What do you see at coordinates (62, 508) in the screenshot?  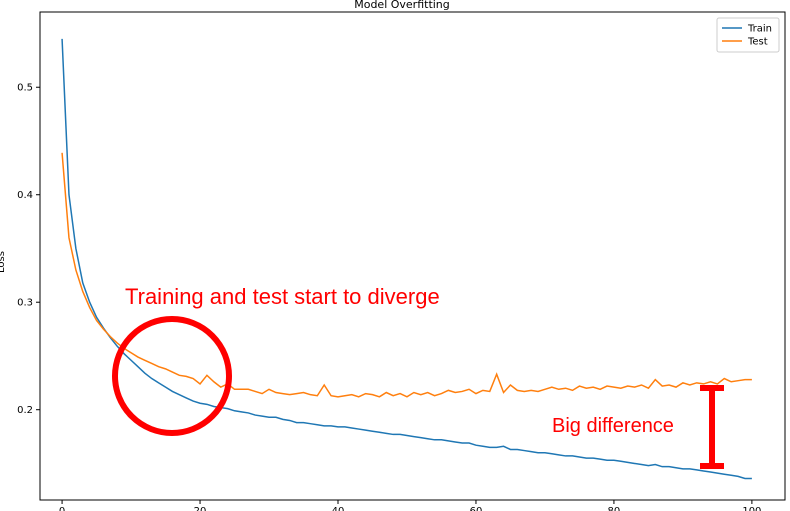 I see `x-tick-label: 0` at bounding box center [62, 508].